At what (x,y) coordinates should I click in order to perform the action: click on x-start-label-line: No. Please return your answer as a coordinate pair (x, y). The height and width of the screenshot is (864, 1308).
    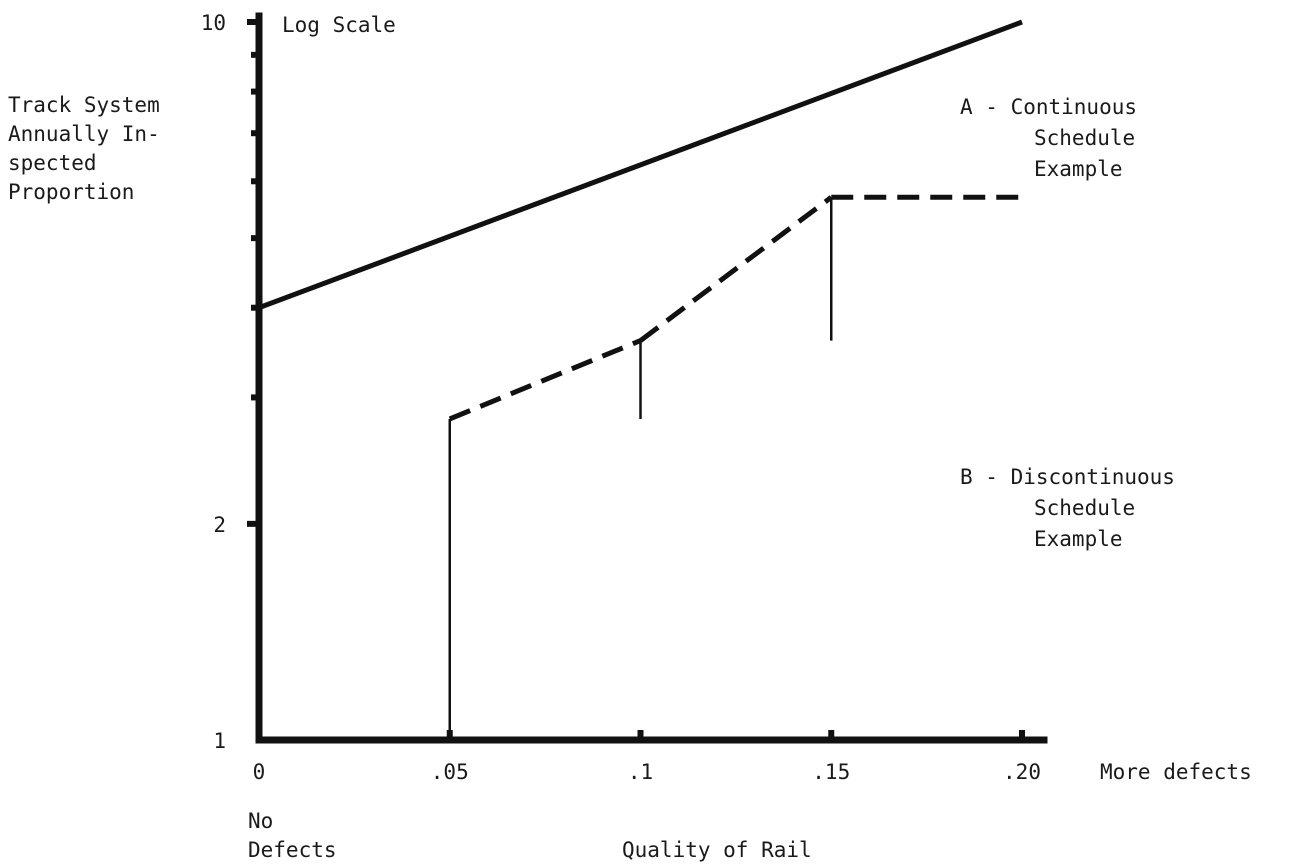
    Looking at the image, I should click on (260, 821).